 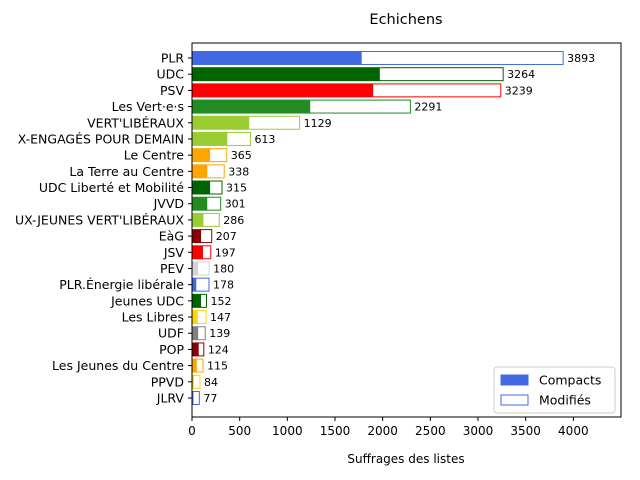 I want to click on y-tick-label: VERT'LIBÉRAUX, so click(x=135, y=122).